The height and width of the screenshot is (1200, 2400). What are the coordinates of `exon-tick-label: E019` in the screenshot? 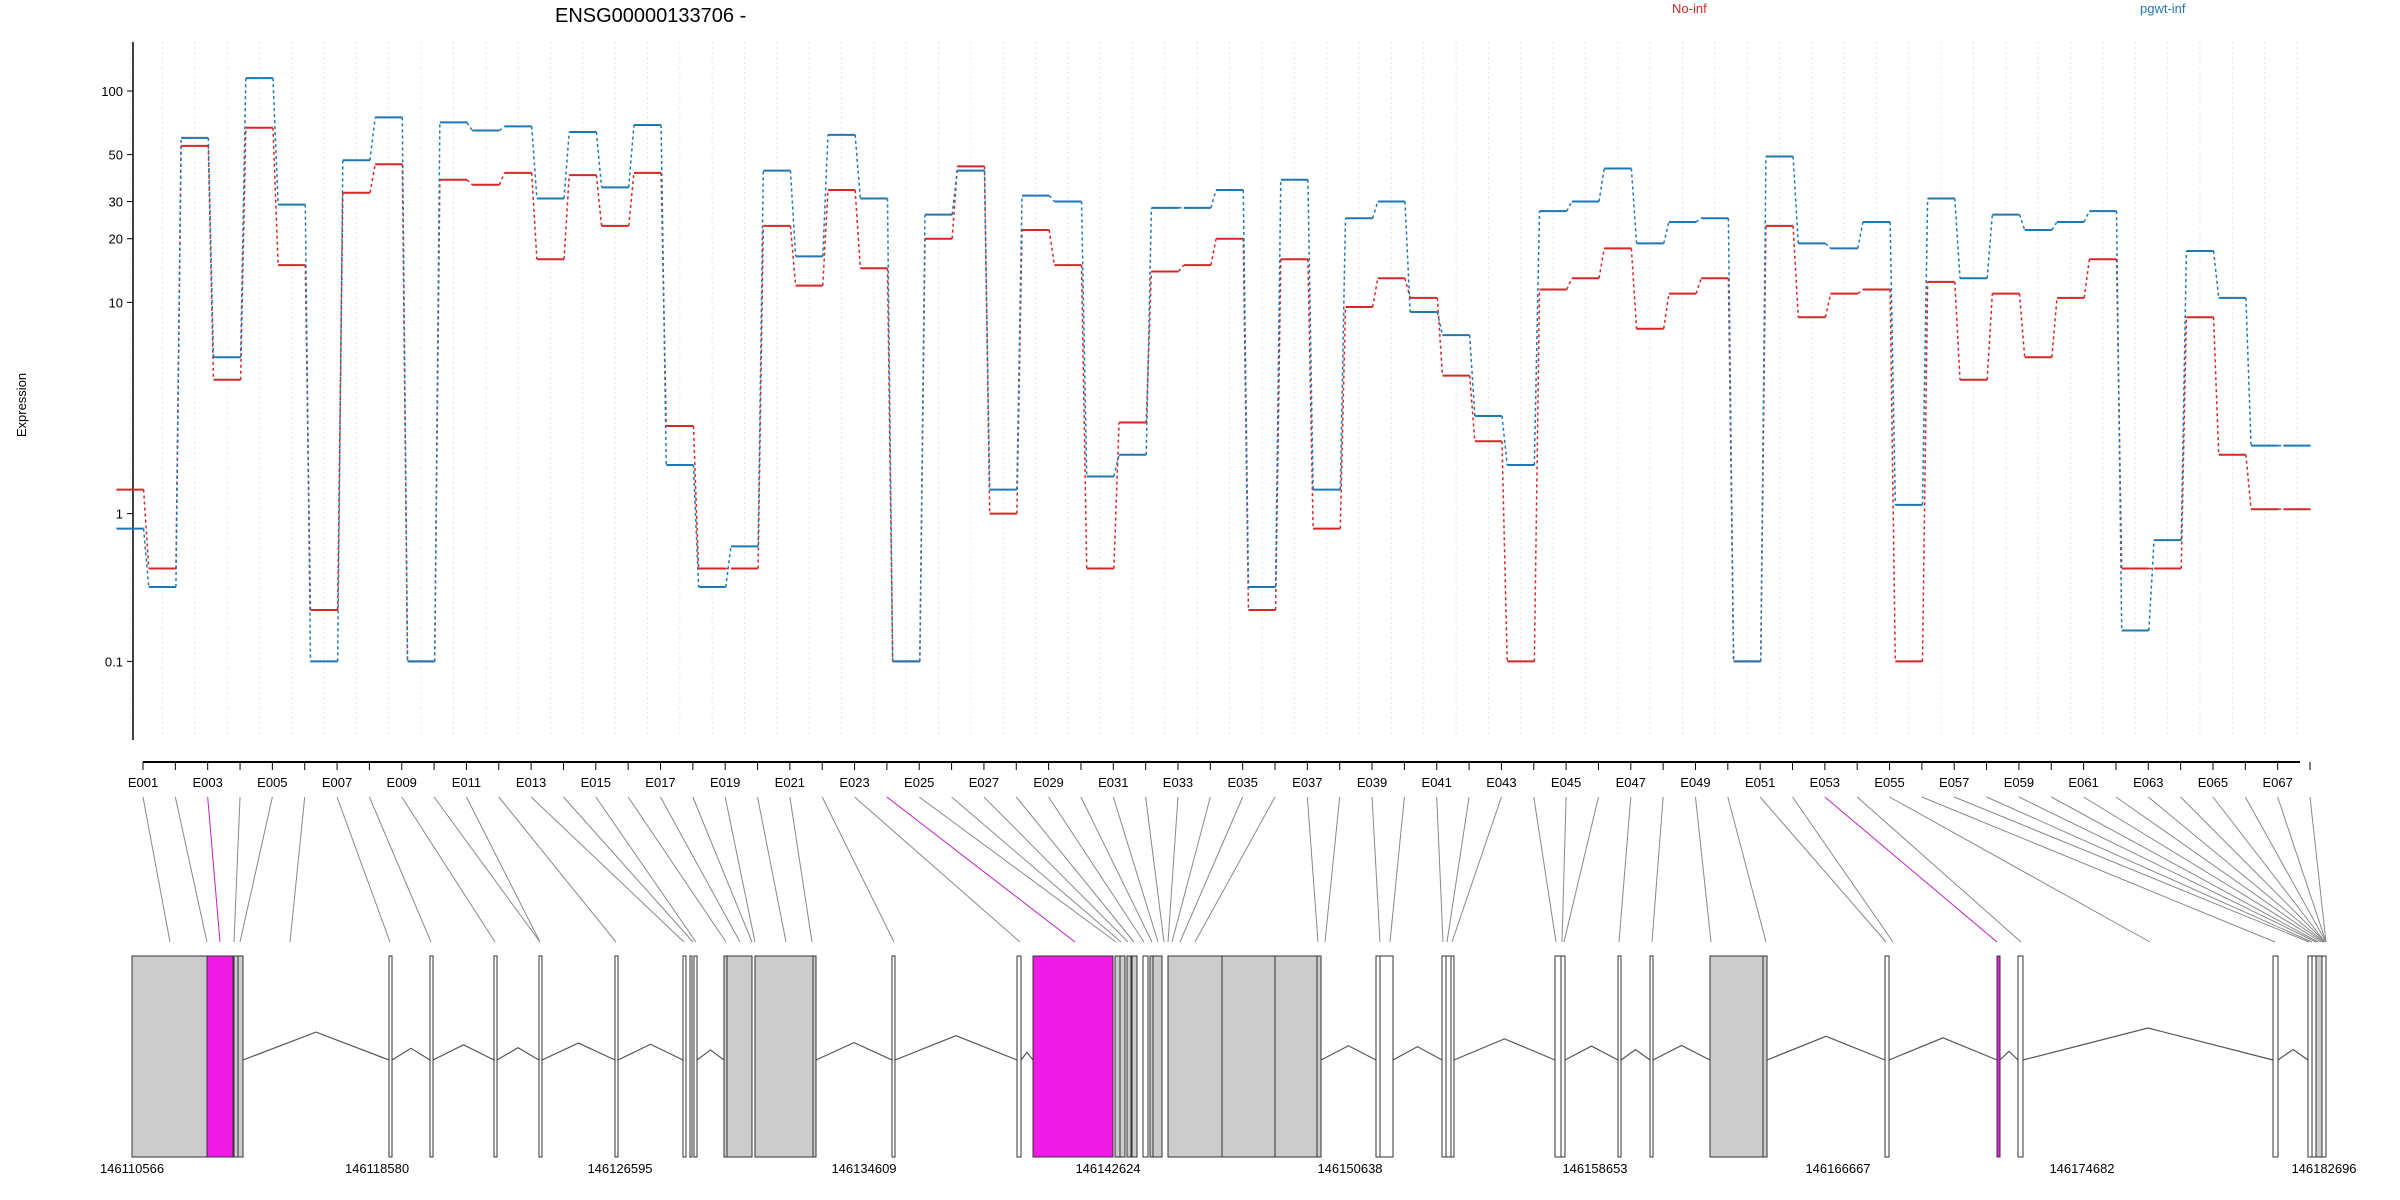 It's located at (725, 782).